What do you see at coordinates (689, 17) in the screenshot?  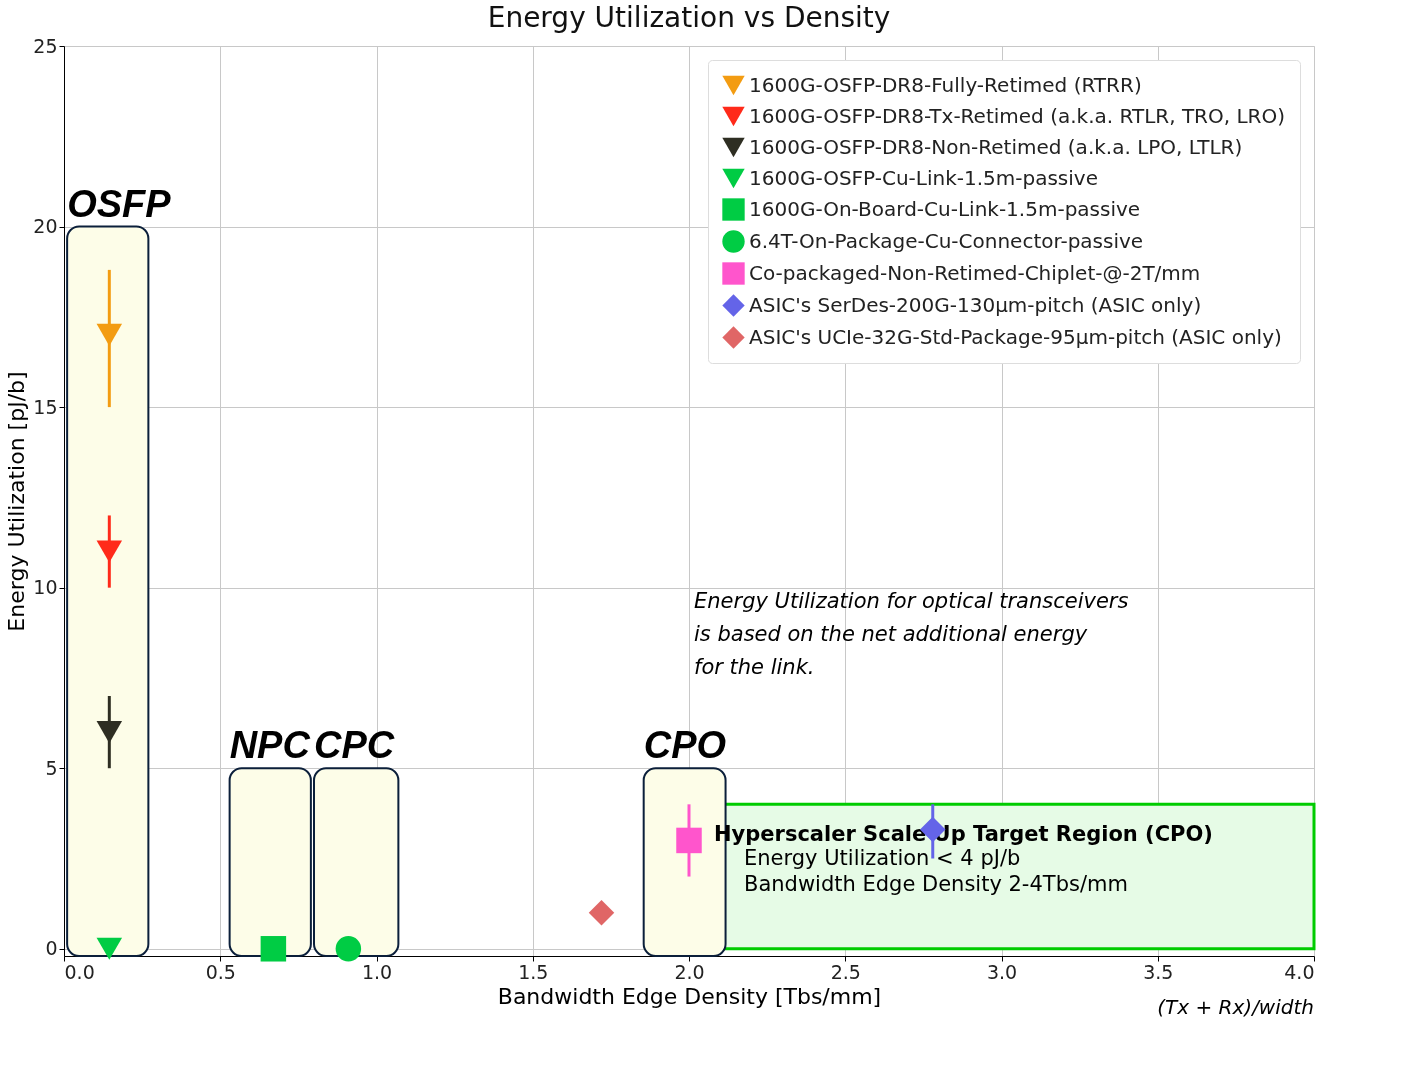 I see `chart-title: Energy Utilization vs Density` at bounding box center [689, 17].